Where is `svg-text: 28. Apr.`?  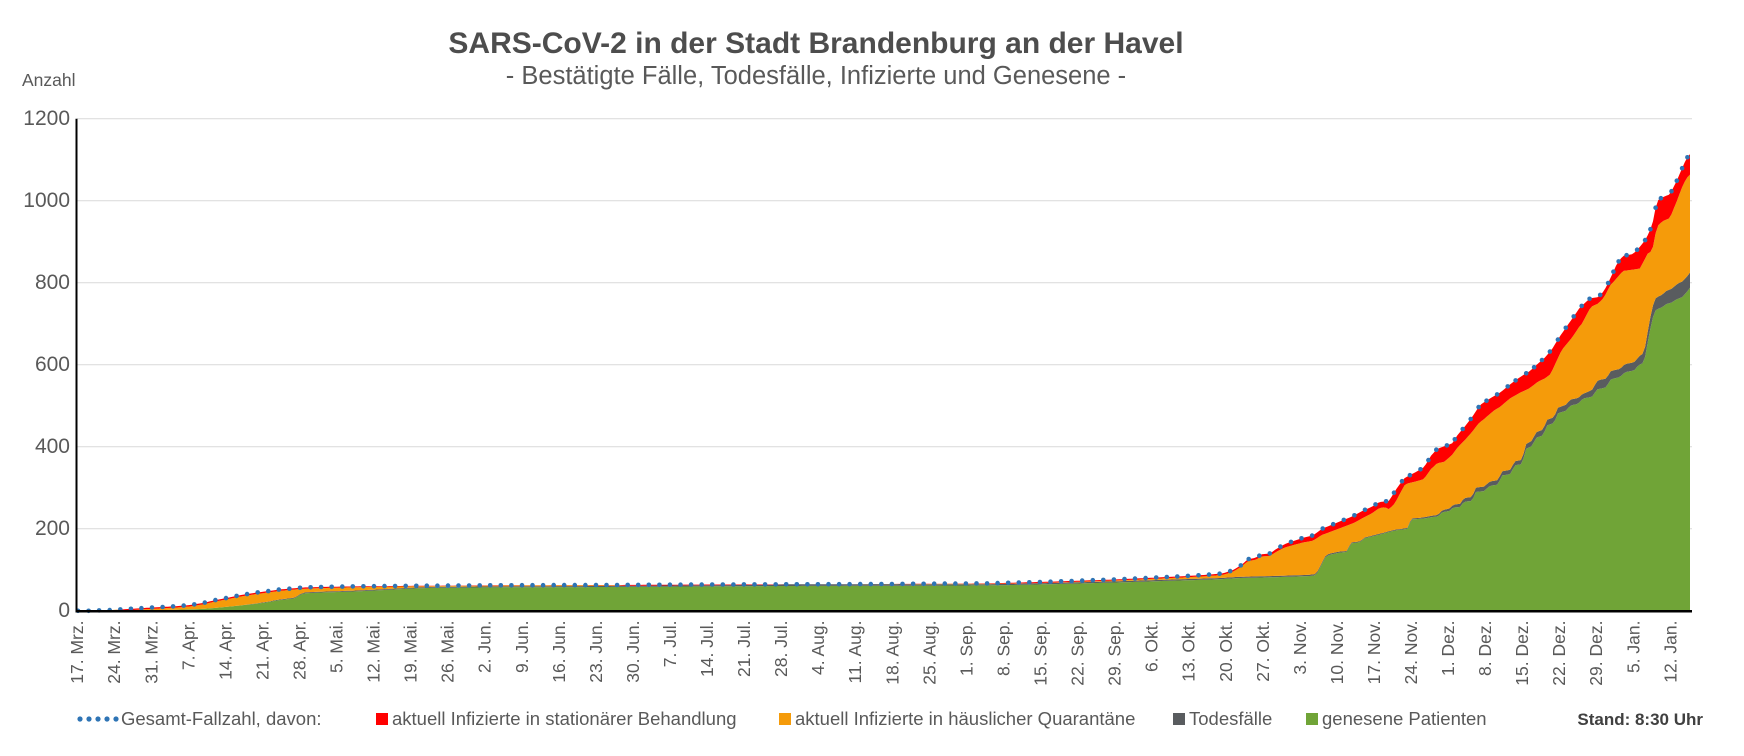 svg-text: 28. Apr. is located at coordinates (300, 650).